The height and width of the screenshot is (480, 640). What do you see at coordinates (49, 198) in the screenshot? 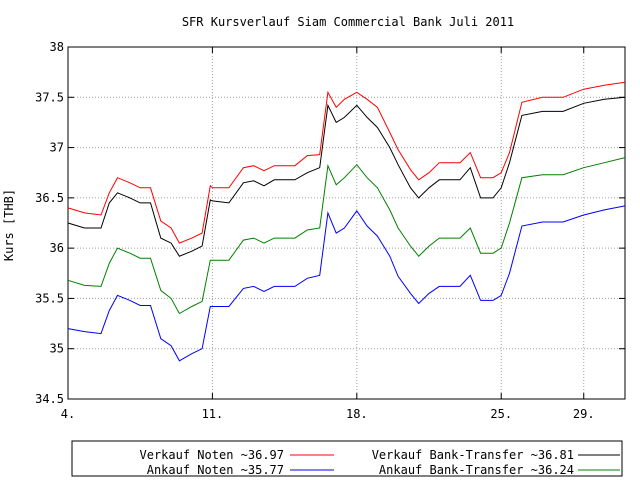
I see `y-tick-label: 36.5` at bounding box center [49, 198].